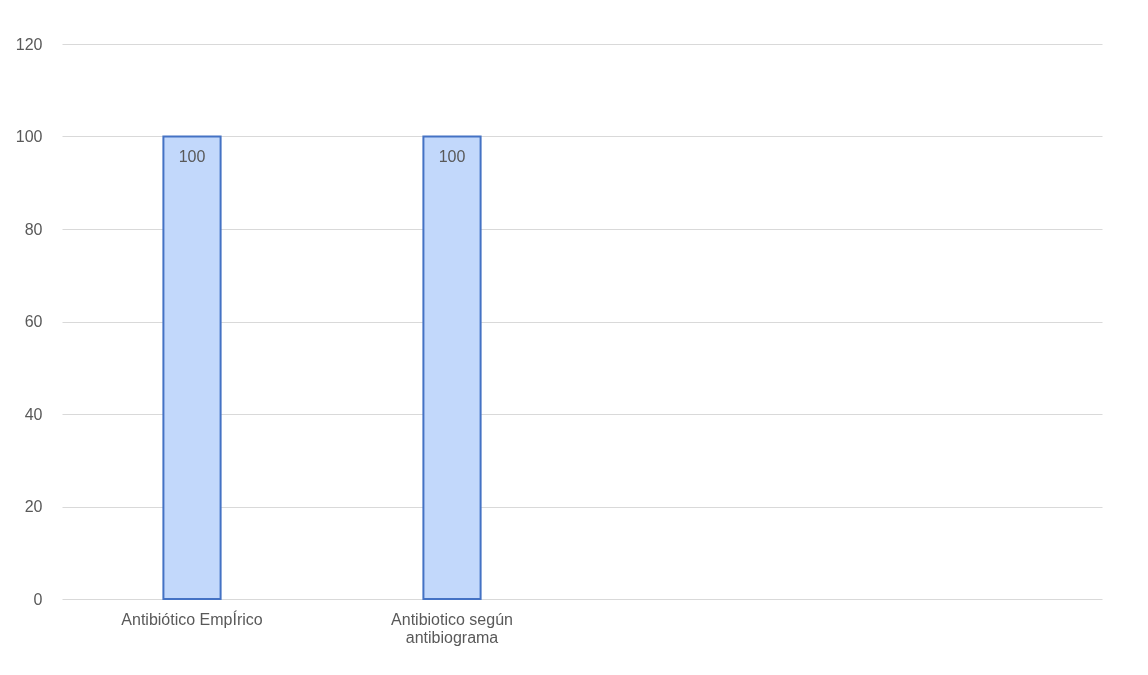 The width and height of the screenshot is (1148, 675). I want to click on y-tick-label: 120, so click(29, 44).